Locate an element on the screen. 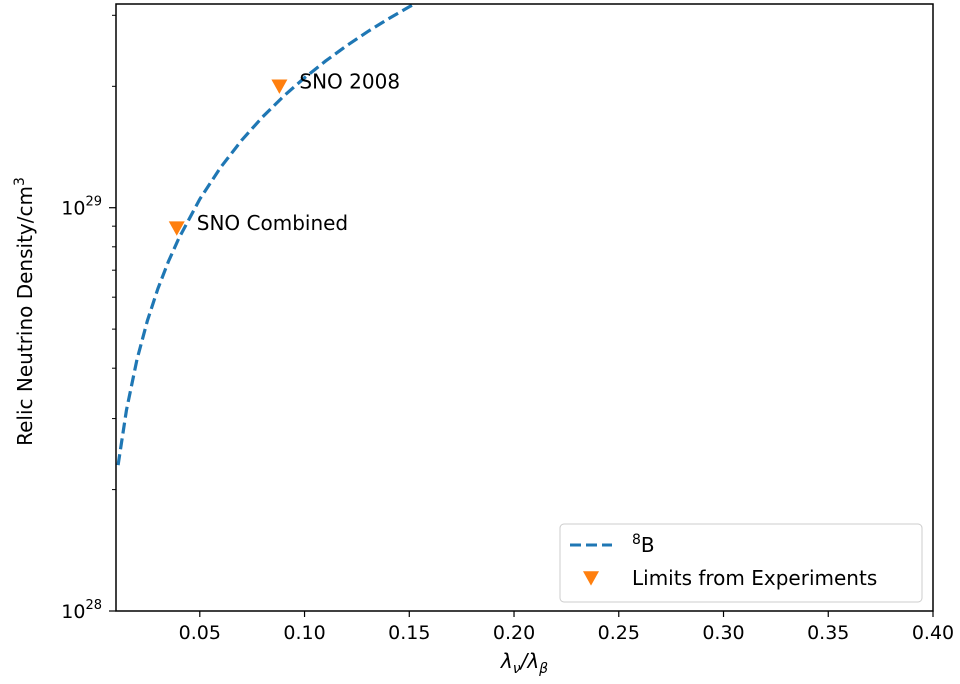 Image resolution: width=960 pixels, height=684 pixels. x-tick-label: 0.10 is located at coordinates (304, 633).